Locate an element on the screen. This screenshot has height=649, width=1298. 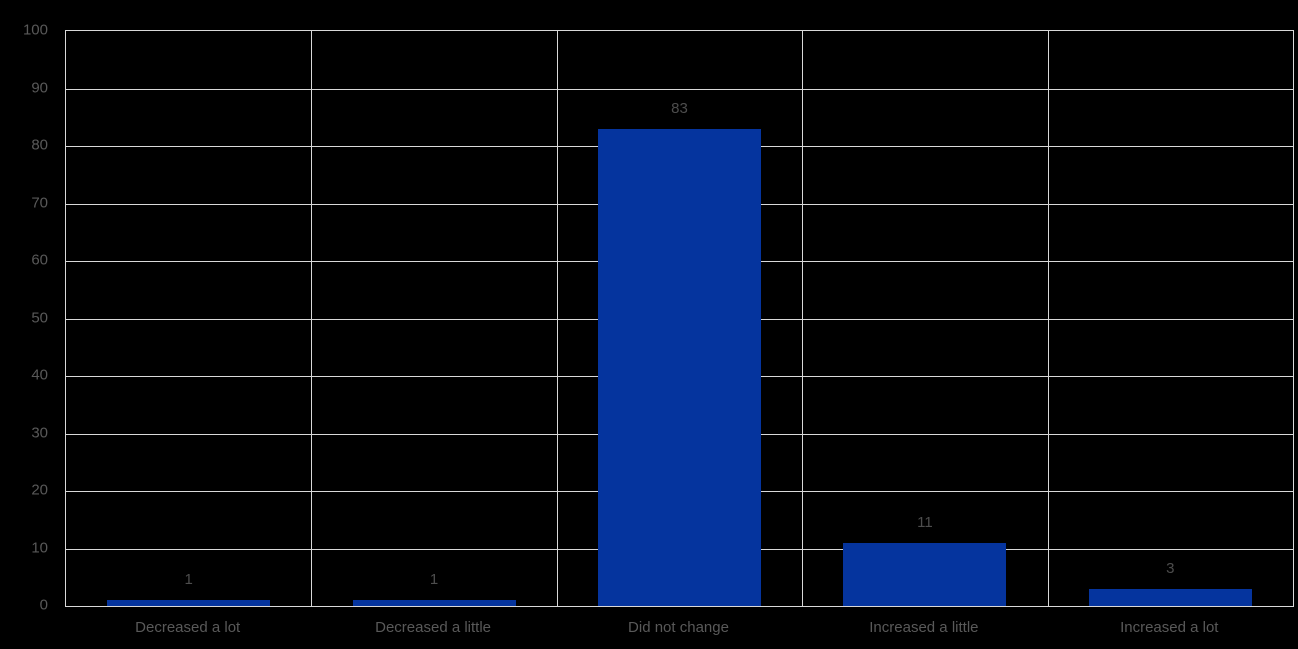
y-axis-tick-label: 10 is located at coordinates (39, 547).